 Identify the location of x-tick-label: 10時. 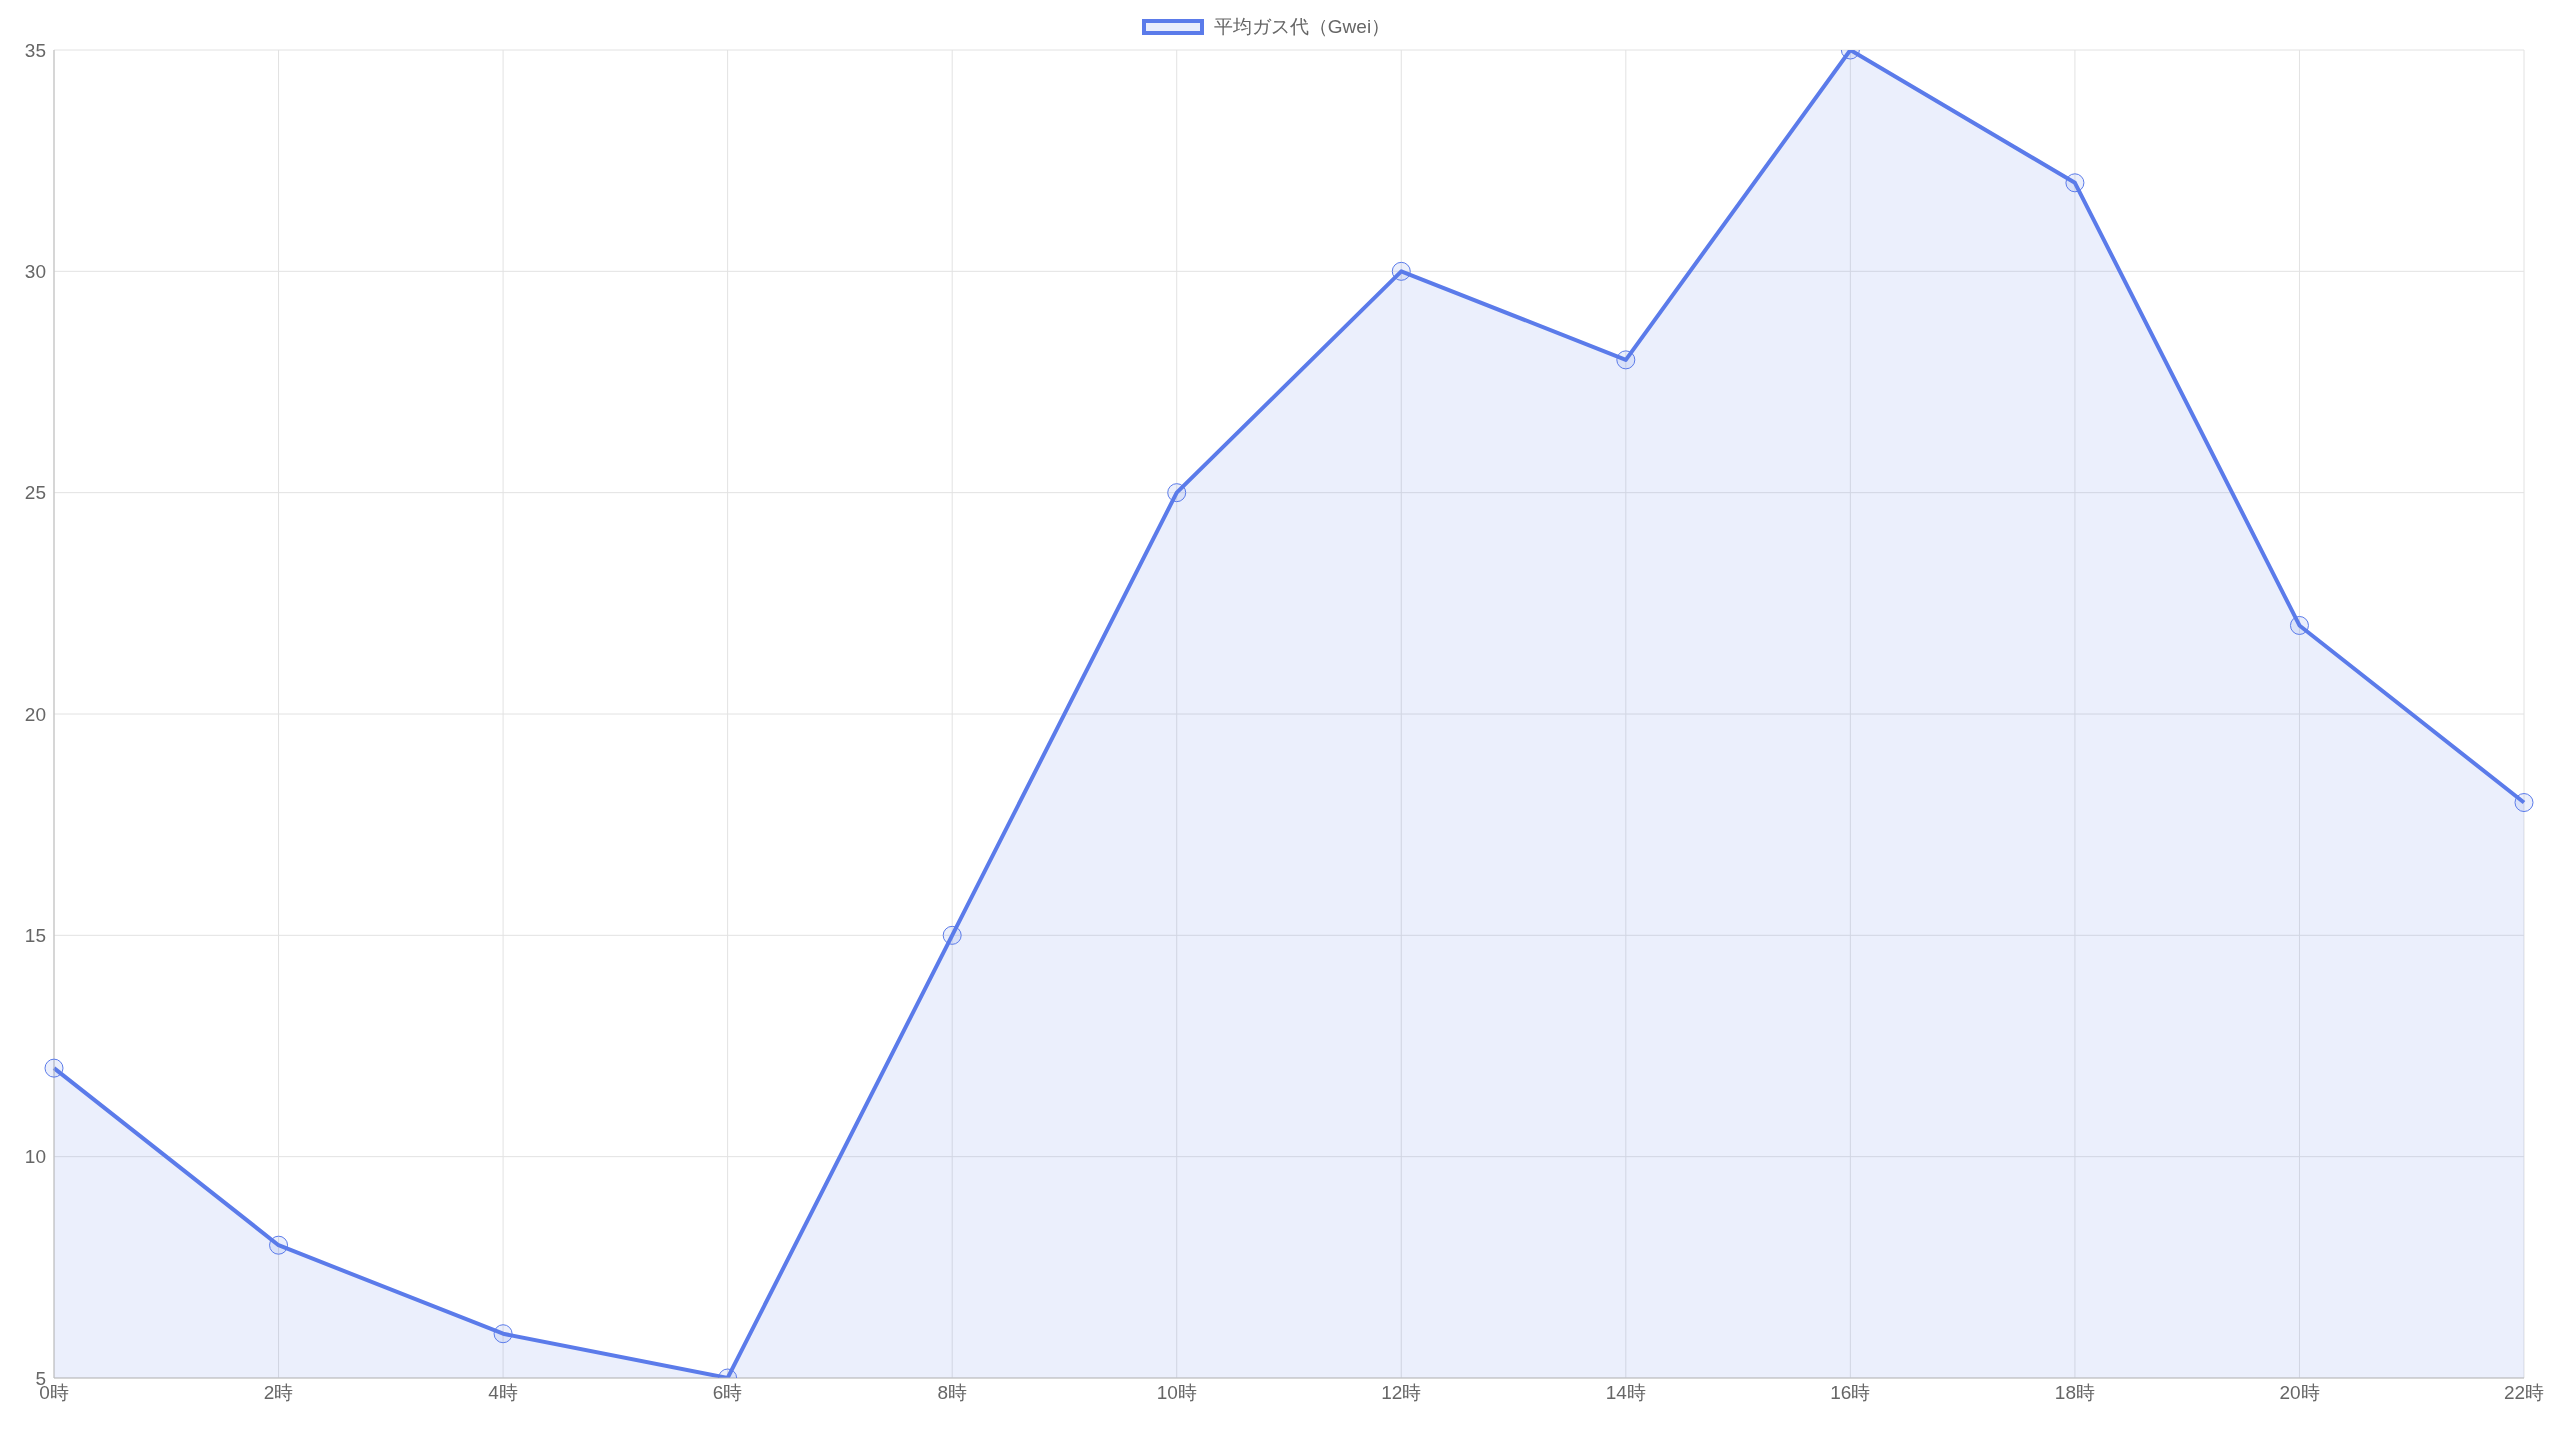
(1176, 1393).